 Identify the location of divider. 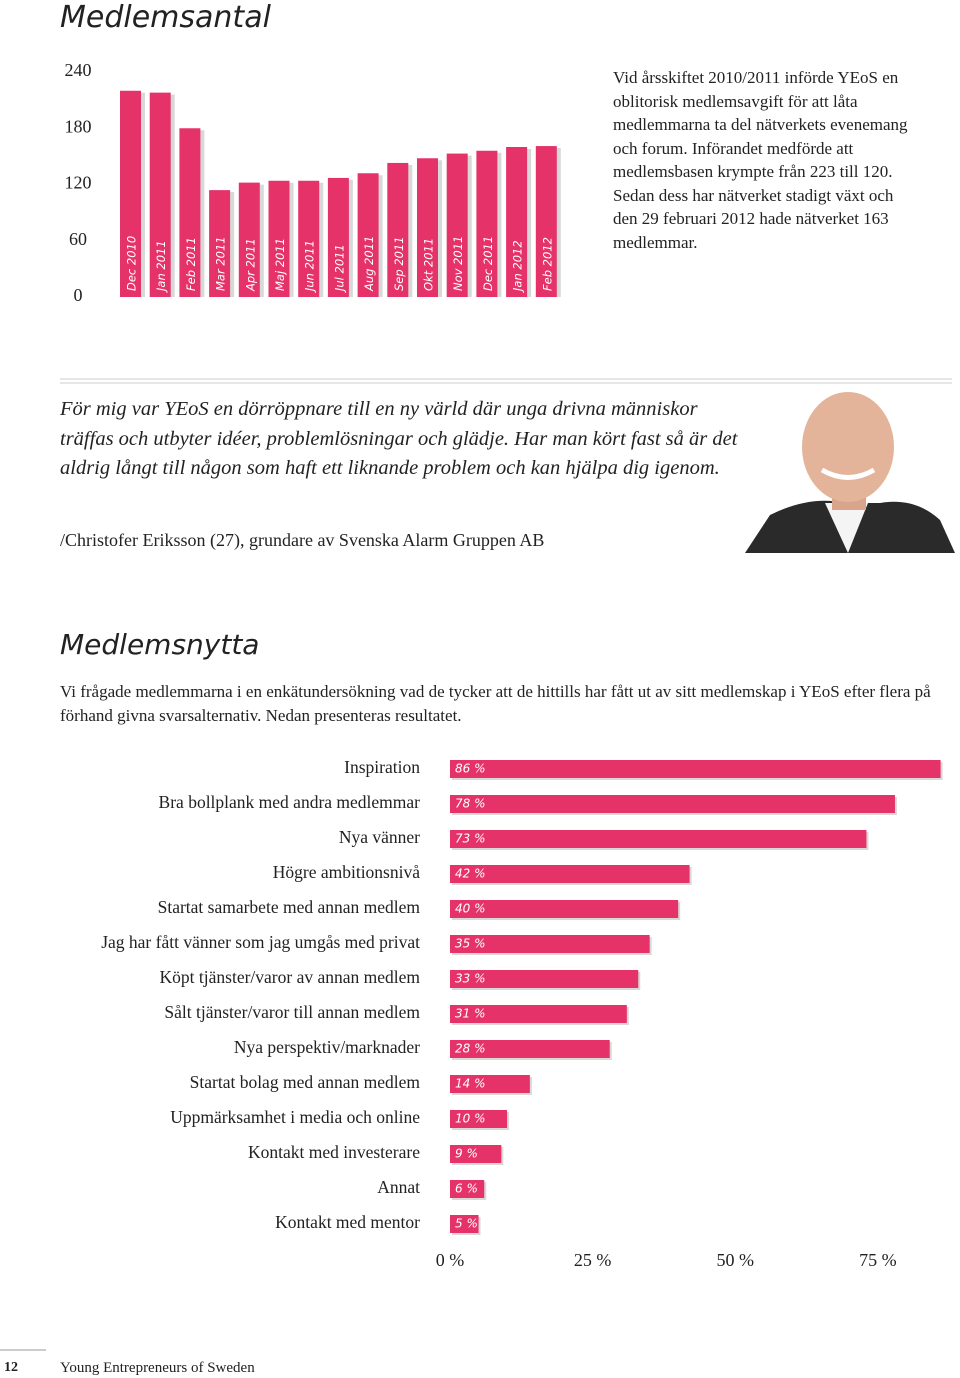
(506, 381).